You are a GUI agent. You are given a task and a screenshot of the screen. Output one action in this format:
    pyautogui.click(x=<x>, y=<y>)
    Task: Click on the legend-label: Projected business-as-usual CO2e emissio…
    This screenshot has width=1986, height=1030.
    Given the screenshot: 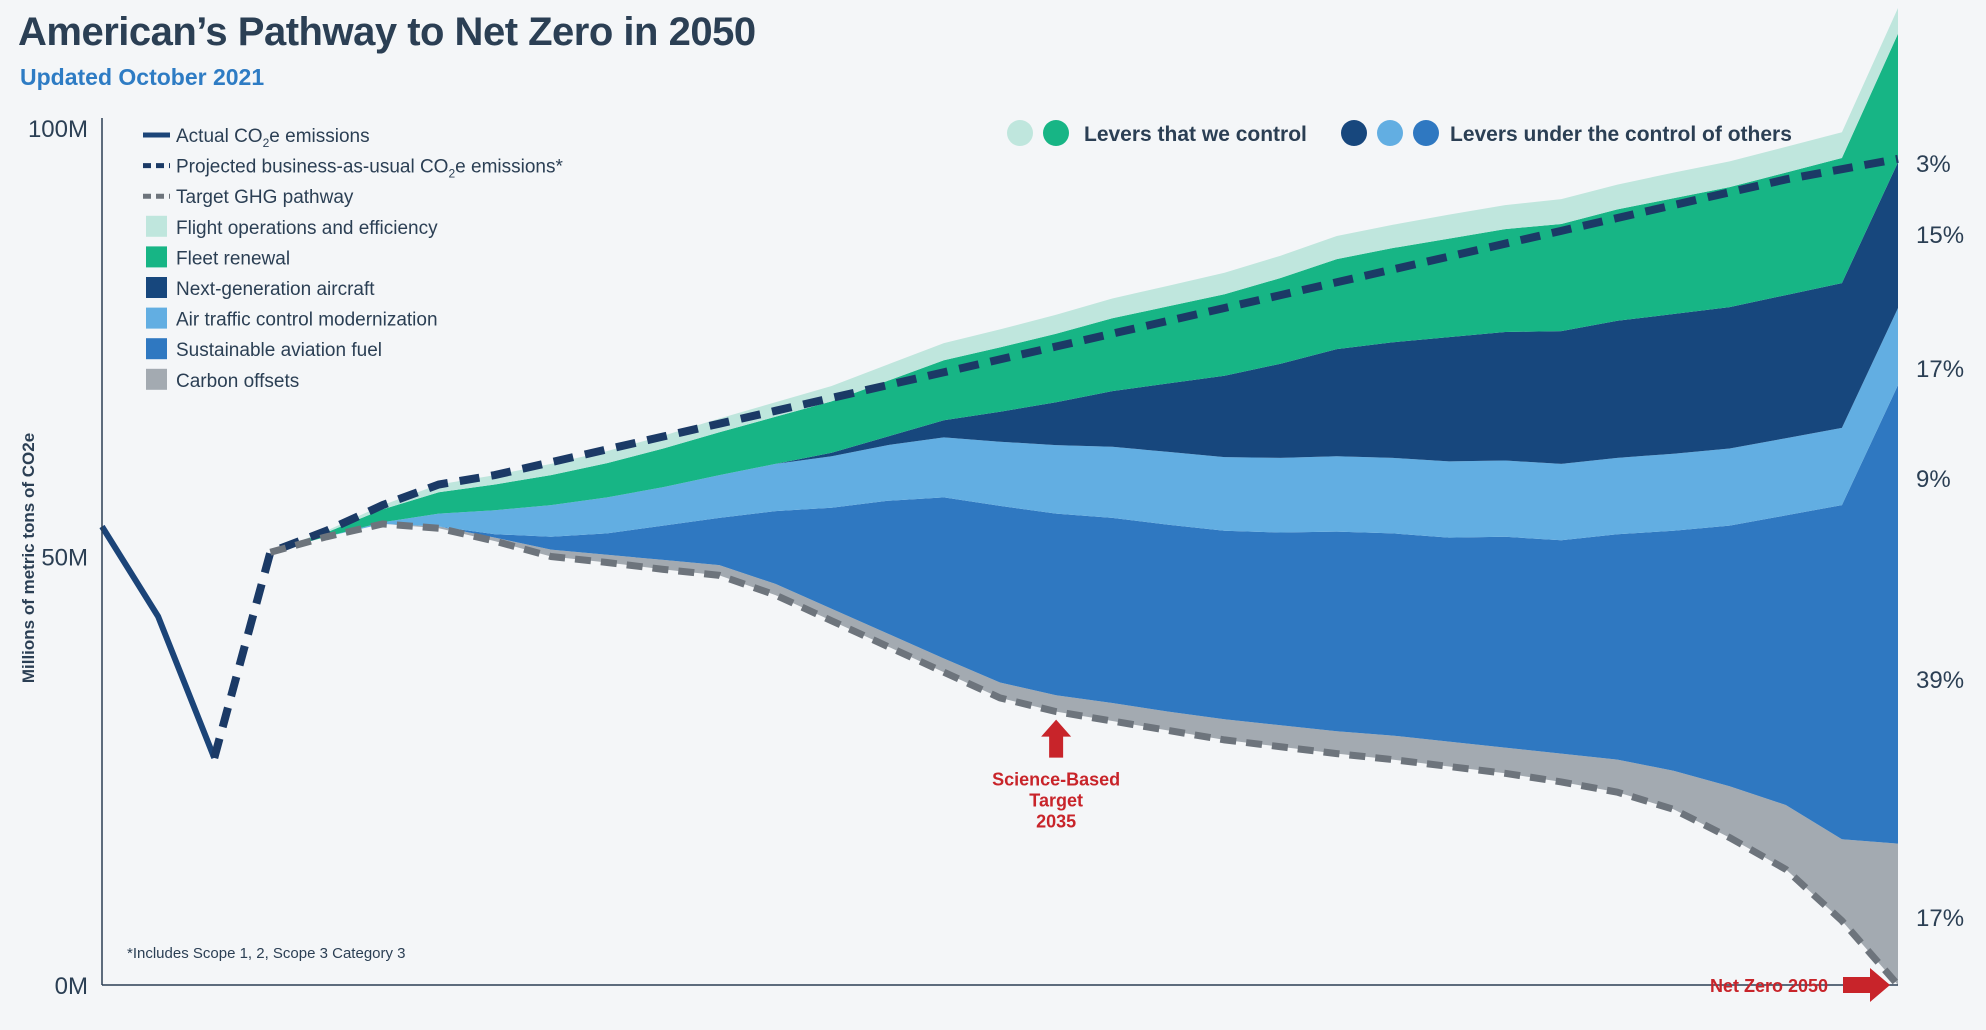 What is the action you would take?
    pyautogui.click(x=369, y=169)
    